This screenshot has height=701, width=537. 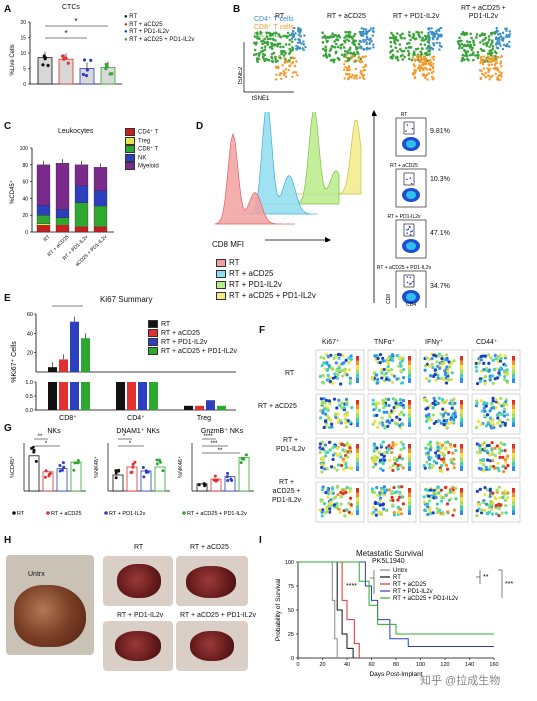 I want to click on gate-pct-rt-pd1: 47.1%, so click(x=440, y=233).